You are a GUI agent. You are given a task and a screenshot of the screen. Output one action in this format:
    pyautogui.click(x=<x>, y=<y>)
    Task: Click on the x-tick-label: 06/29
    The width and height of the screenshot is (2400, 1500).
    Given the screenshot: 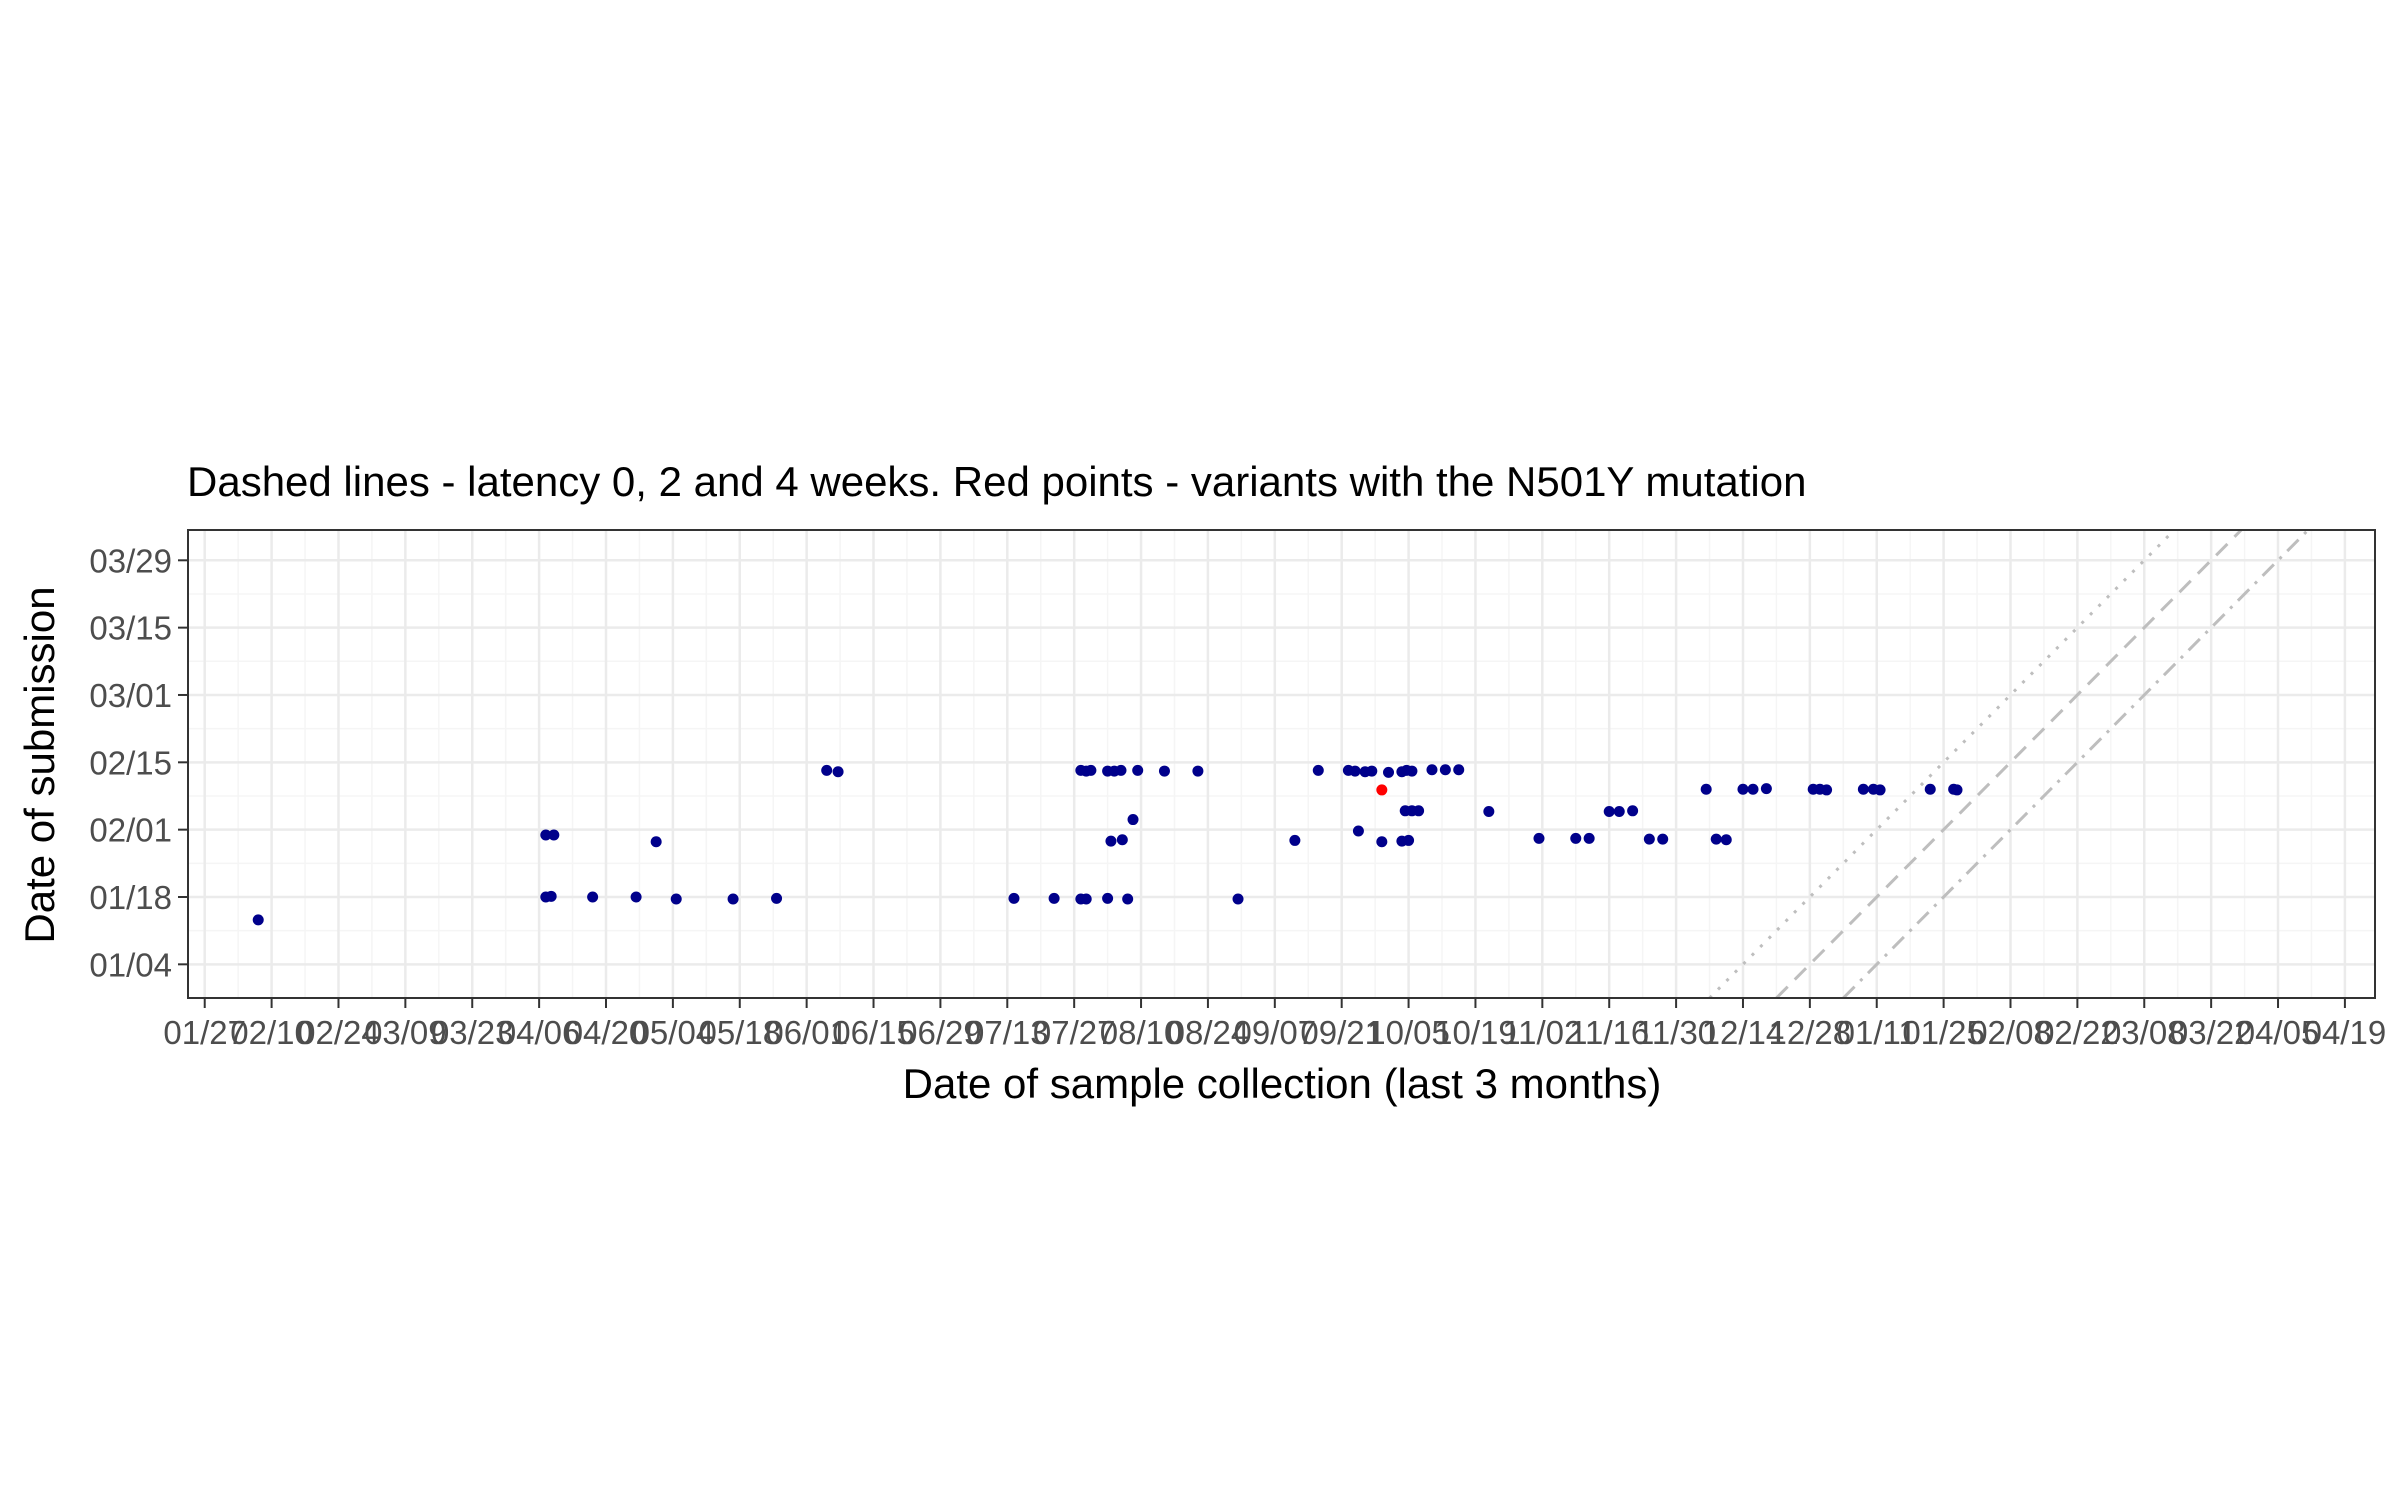 What is the action you would take?
    pyautogui.click(x=940, y=1032)
    